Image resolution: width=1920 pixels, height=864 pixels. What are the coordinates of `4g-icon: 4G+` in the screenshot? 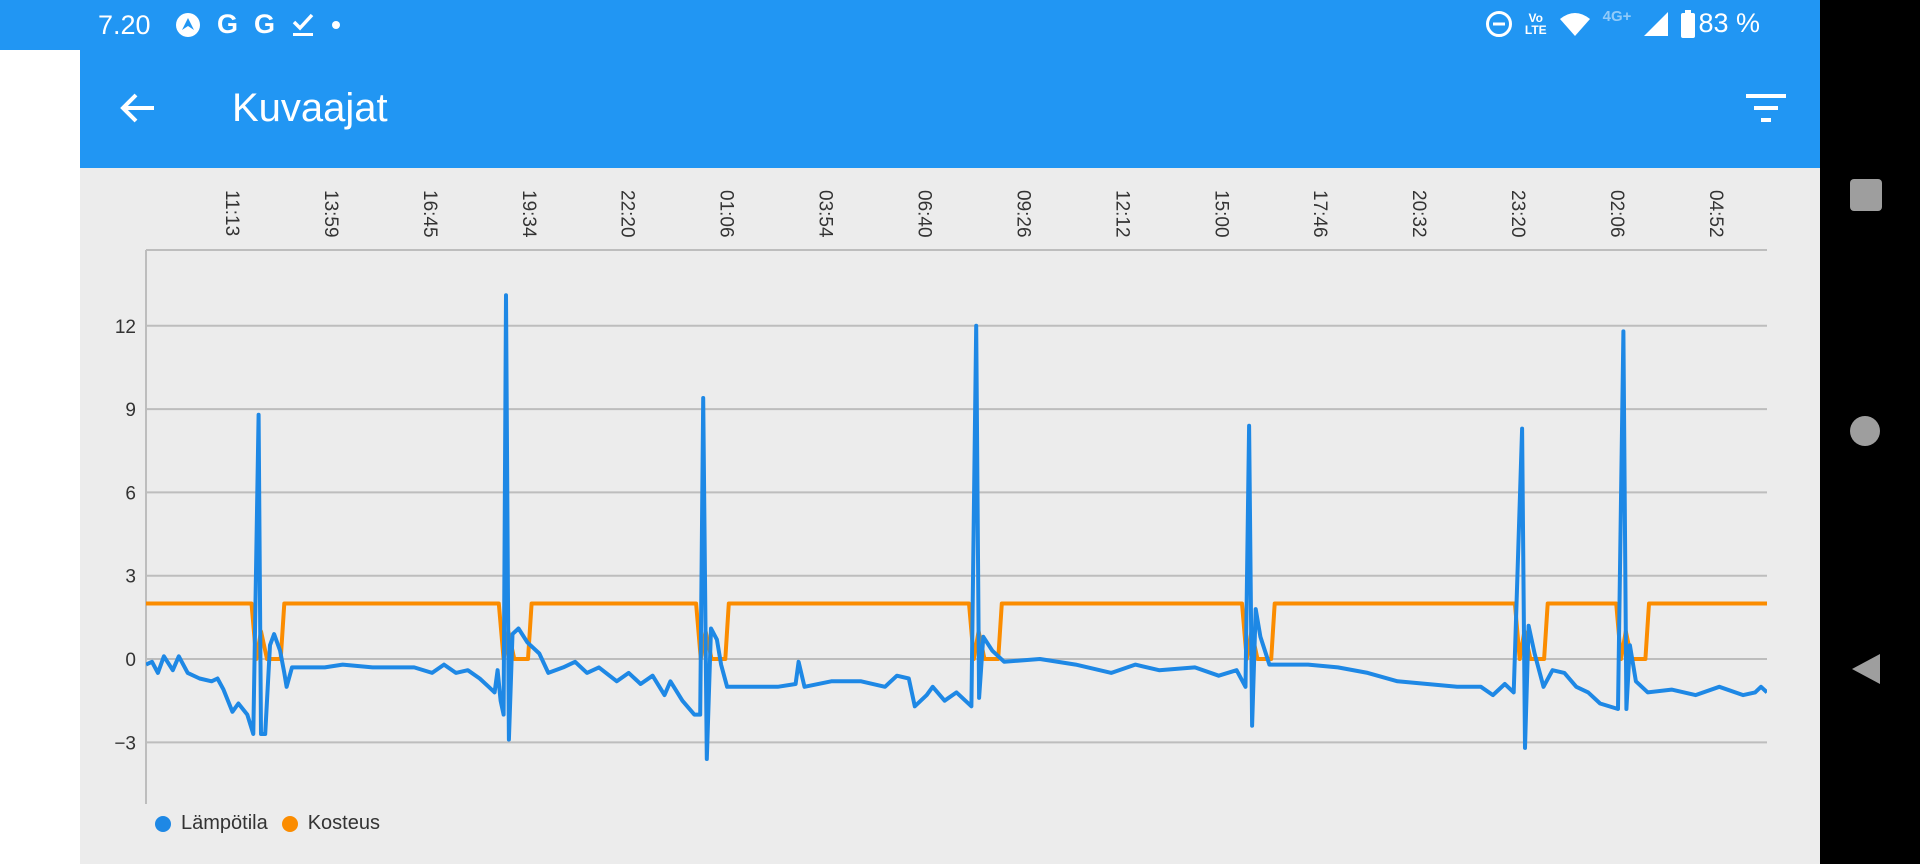 It's located at (1617, 16).